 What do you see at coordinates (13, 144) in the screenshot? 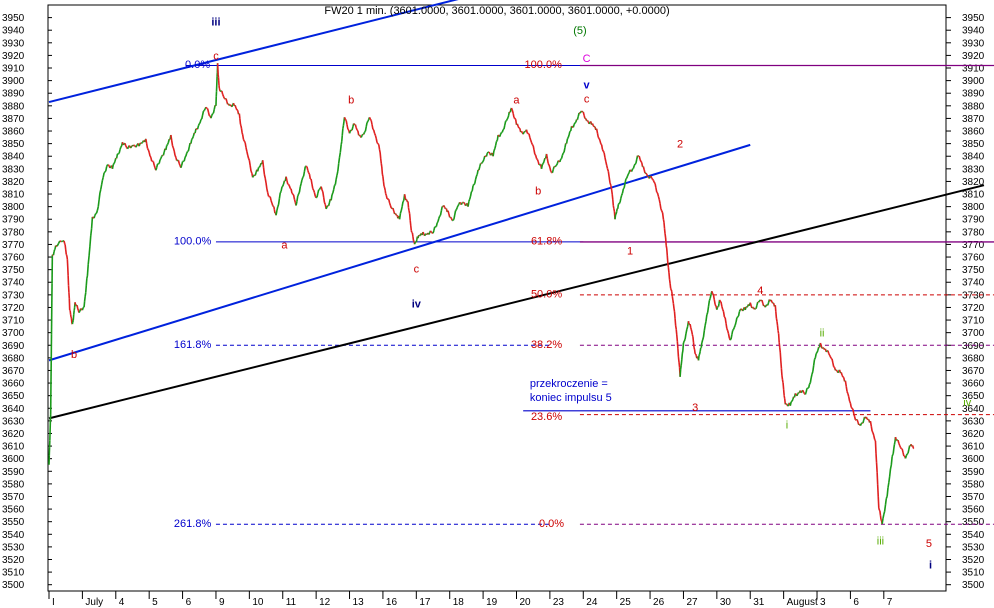
I see `y-tick-label-left: 3850` at bounding box center [13, 144].